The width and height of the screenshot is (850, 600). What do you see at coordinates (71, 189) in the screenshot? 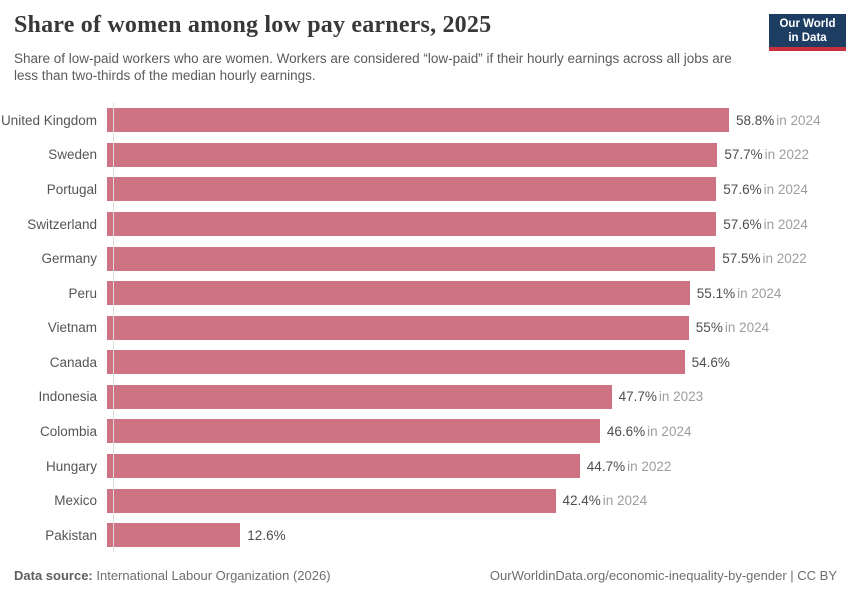
I see `country-label-portugal: Portugal` at bounding box center [71, 189].